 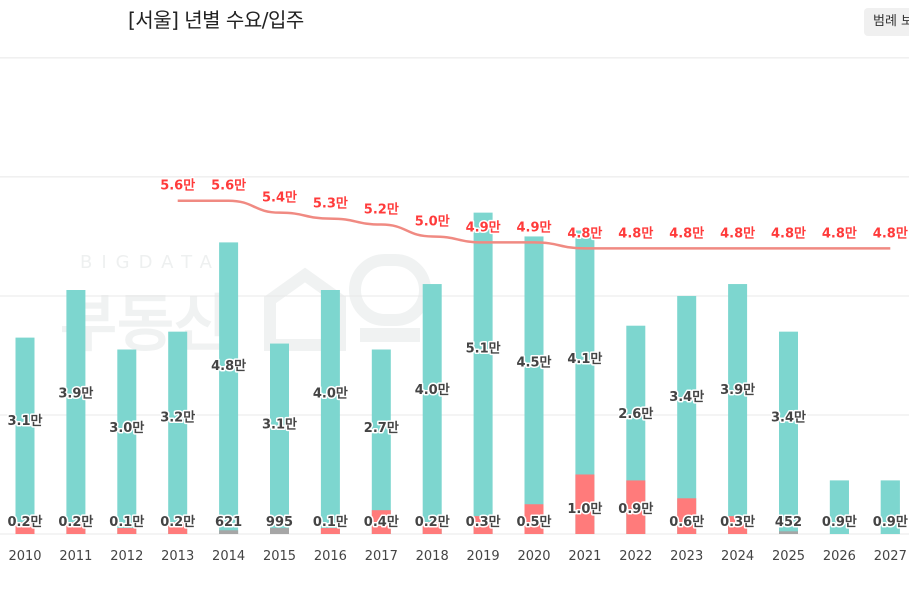 I want to click on bar-lower-2010, so click(x=25, y=528).